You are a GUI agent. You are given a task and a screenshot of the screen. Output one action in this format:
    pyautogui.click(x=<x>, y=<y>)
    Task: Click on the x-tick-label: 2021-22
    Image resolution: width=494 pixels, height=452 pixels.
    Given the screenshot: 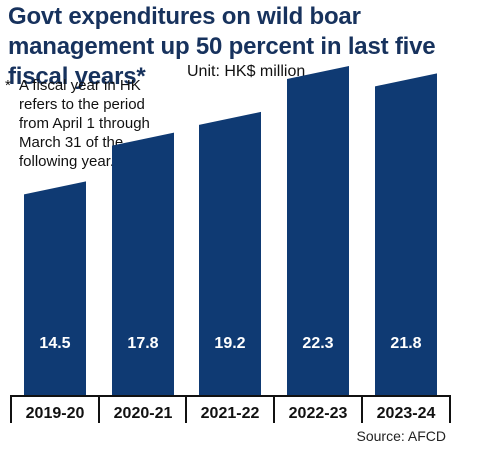 What is the action you would take?
    pyautogui.click(x=230, y=413)
    